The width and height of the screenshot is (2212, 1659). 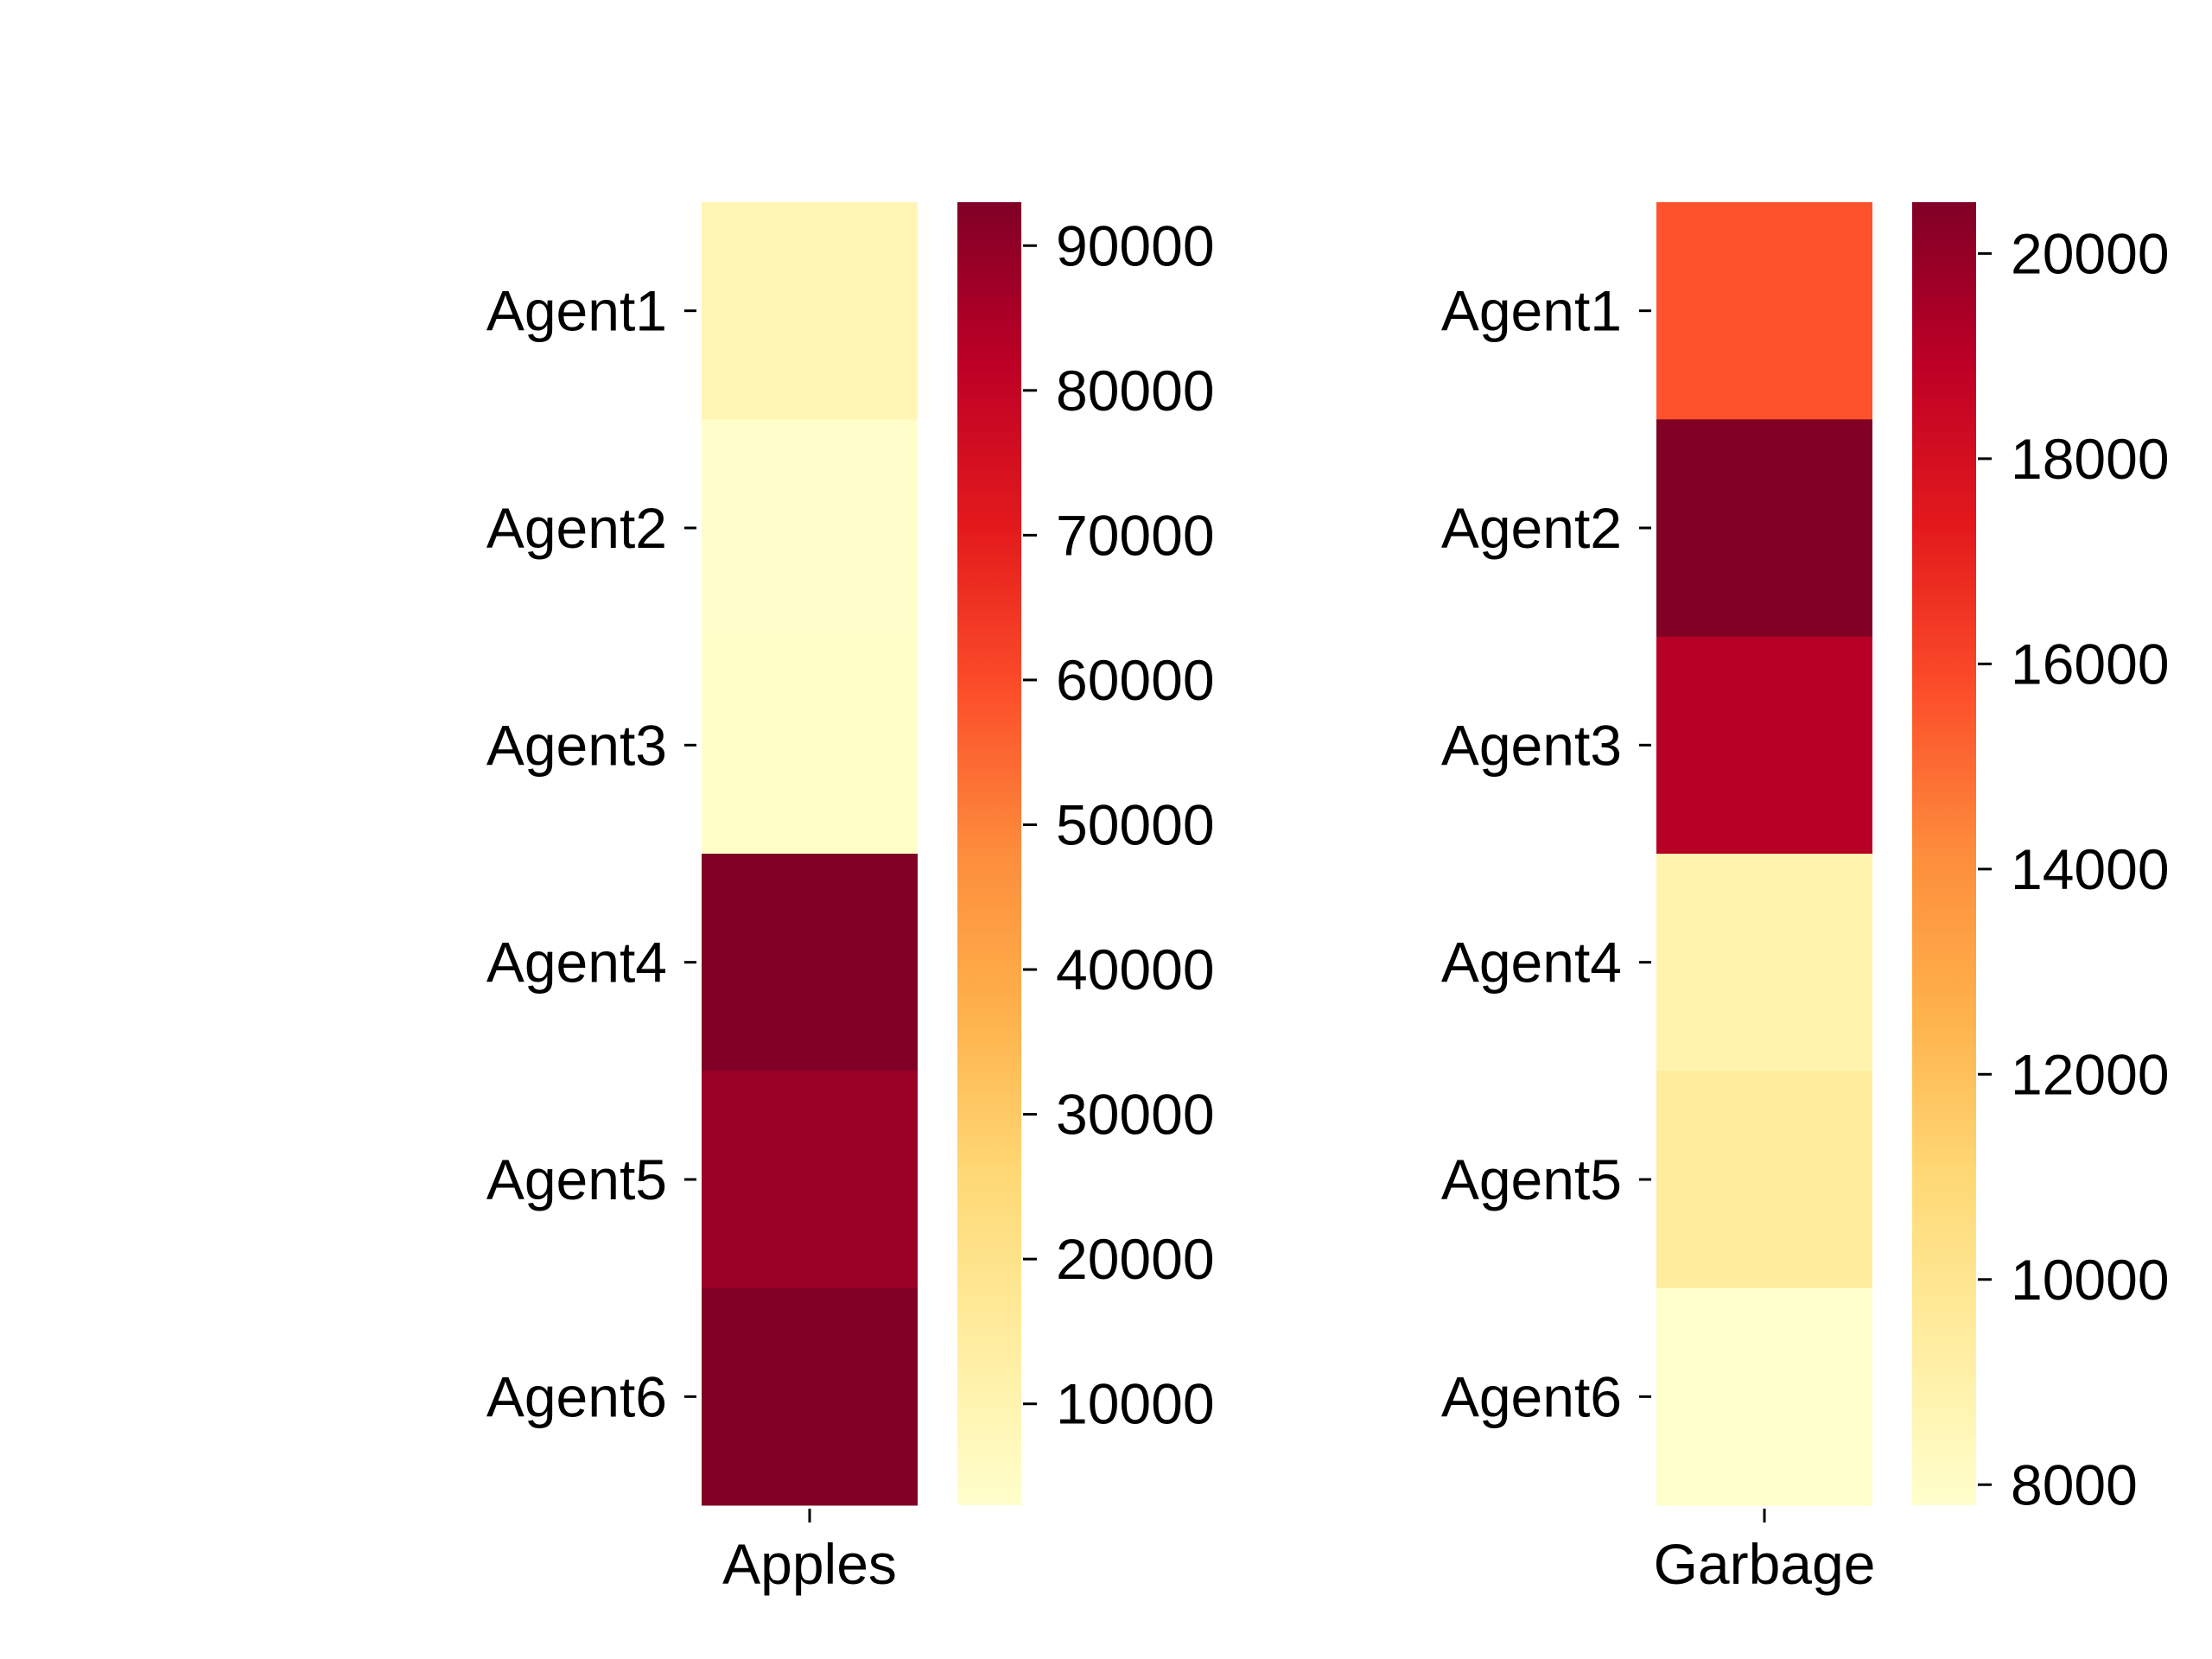 I want to click on column-label: Garbage, so click(x=1765, y=1564).